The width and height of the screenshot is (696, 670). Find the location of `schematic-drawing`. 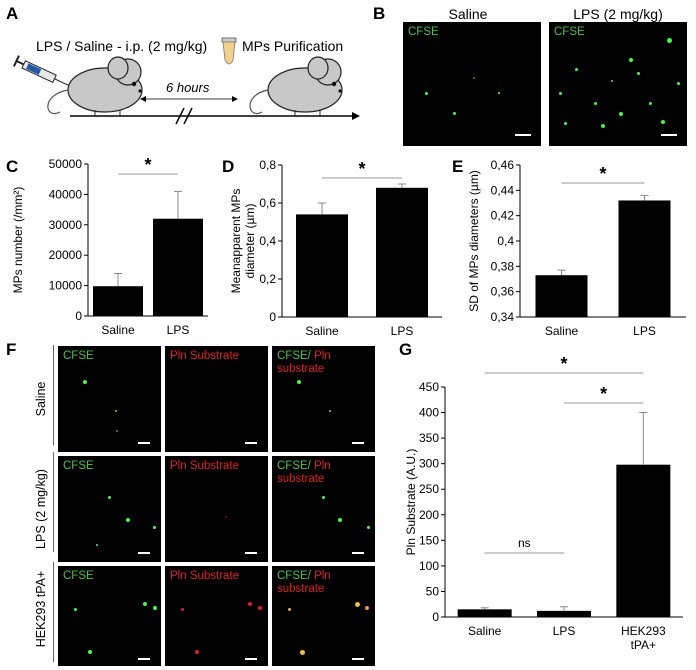

schematic-drawing is located at coordinates (186, 81).